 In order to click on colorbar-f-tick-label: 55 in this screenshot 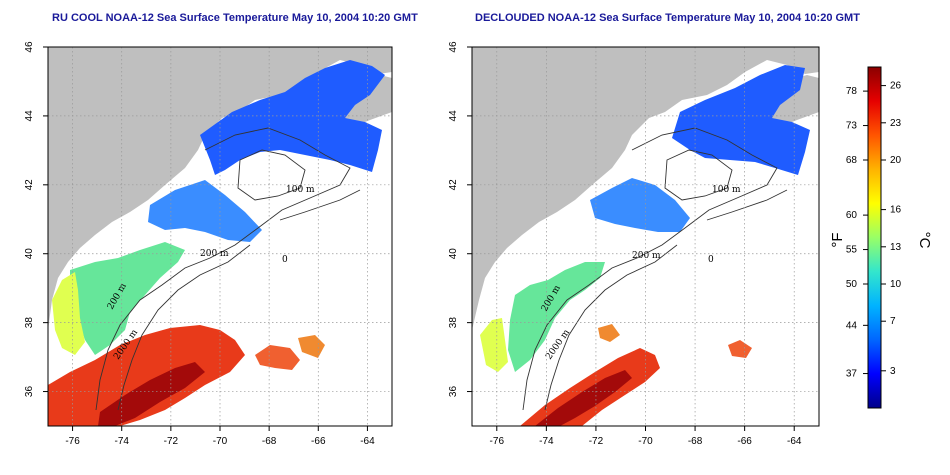, I will do `click(852, 250)`.